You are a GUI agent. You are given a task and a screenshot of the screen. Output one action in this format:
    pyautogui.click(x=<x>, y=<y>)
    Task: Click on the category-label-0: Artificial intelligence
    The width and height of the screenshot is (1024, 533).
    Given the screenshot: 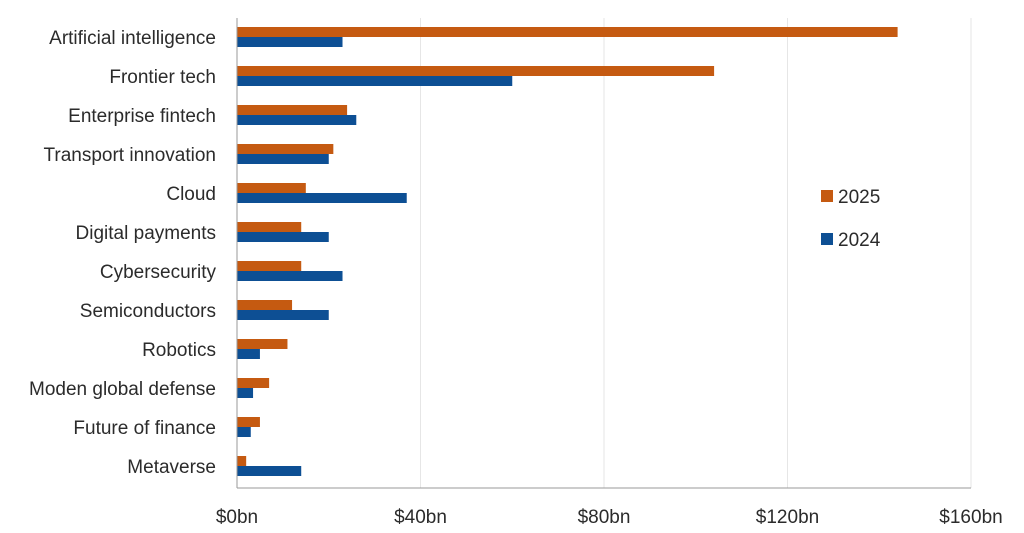 What is the action you would take?
    pyautogui.click(x=132, y=38)
    